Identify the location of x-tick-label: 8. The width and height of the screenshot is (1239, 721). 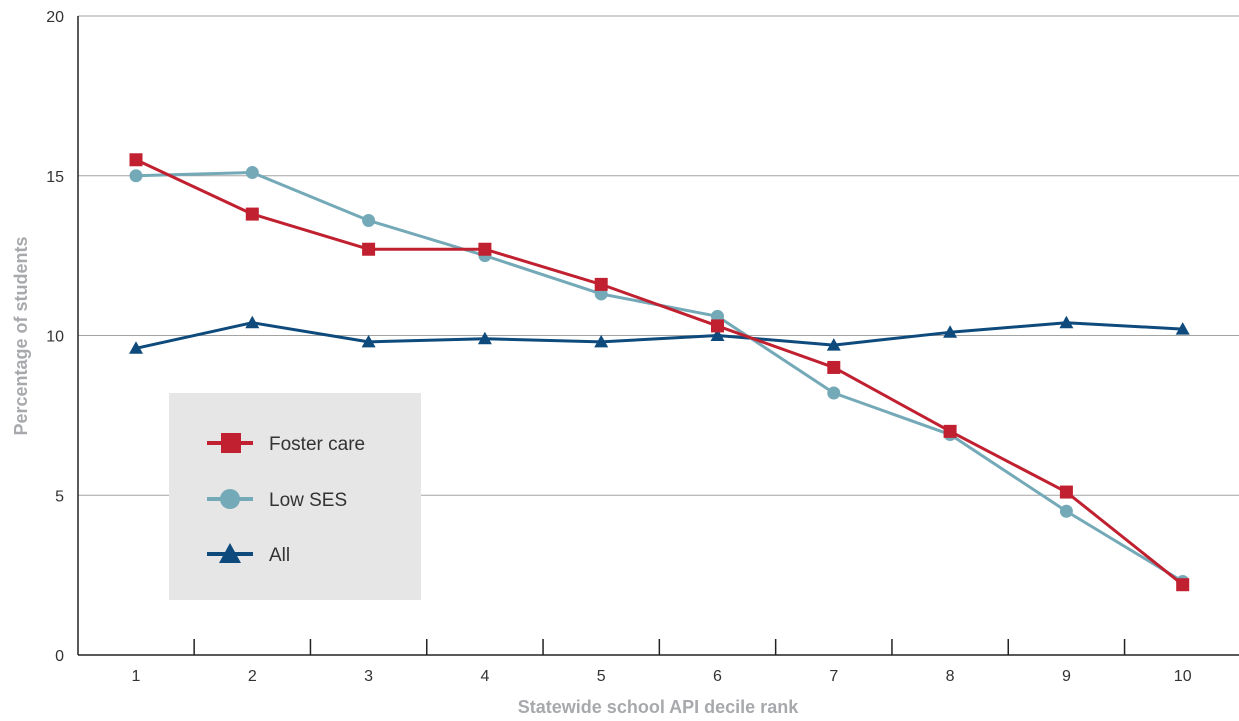
(950, 676).